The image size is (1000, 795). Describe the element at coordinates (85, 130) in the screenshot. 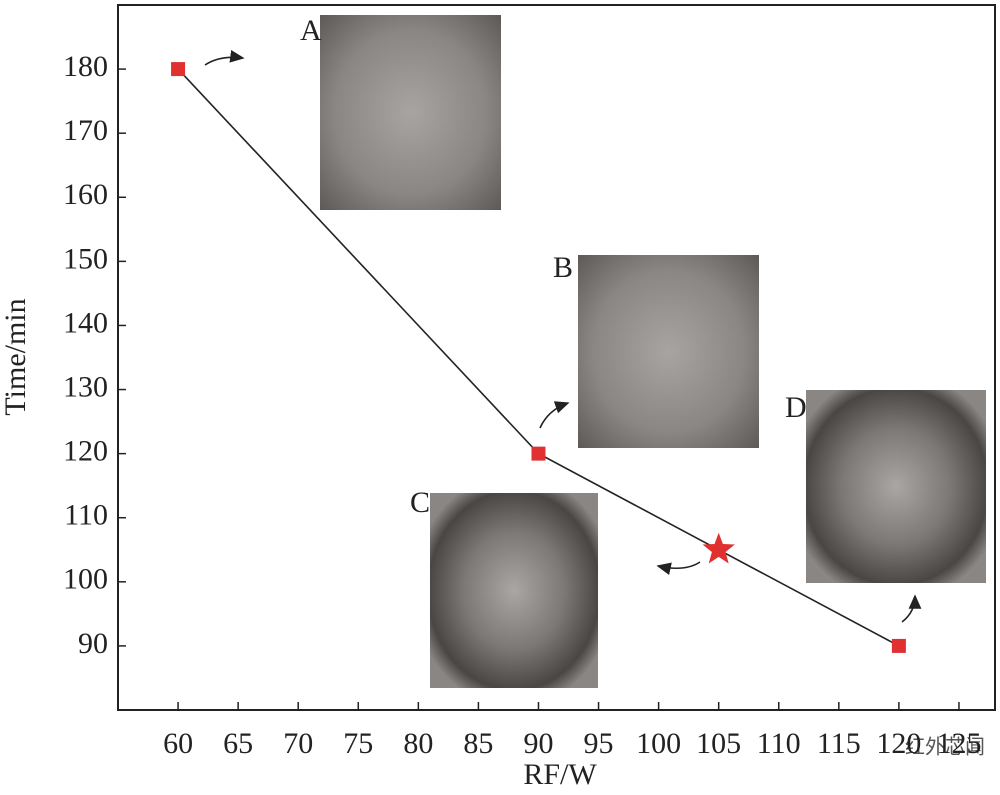

I see `y-tick-label: 170` at that location.